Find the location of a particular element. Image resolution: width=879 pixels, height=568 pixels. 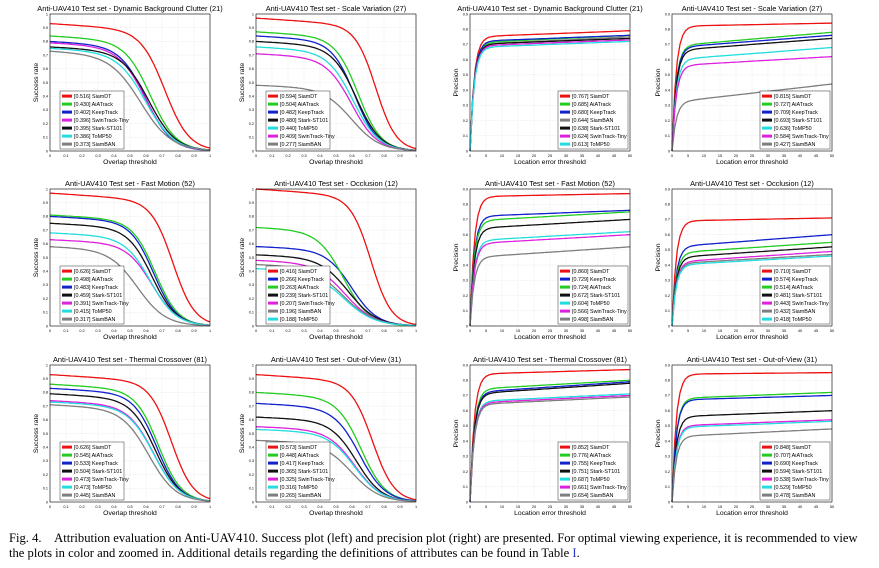

x-tick-label: 0.6 is located at coordinates (351, 331).